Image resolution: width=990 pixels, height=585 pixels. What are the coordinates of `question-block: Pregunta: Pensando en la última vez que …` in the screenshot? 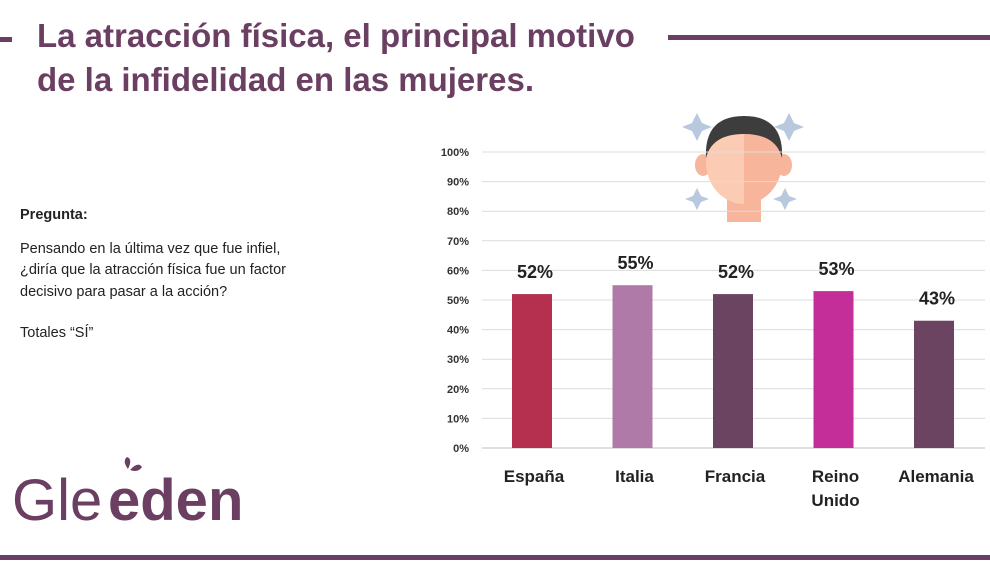 It's located at (200, 275).